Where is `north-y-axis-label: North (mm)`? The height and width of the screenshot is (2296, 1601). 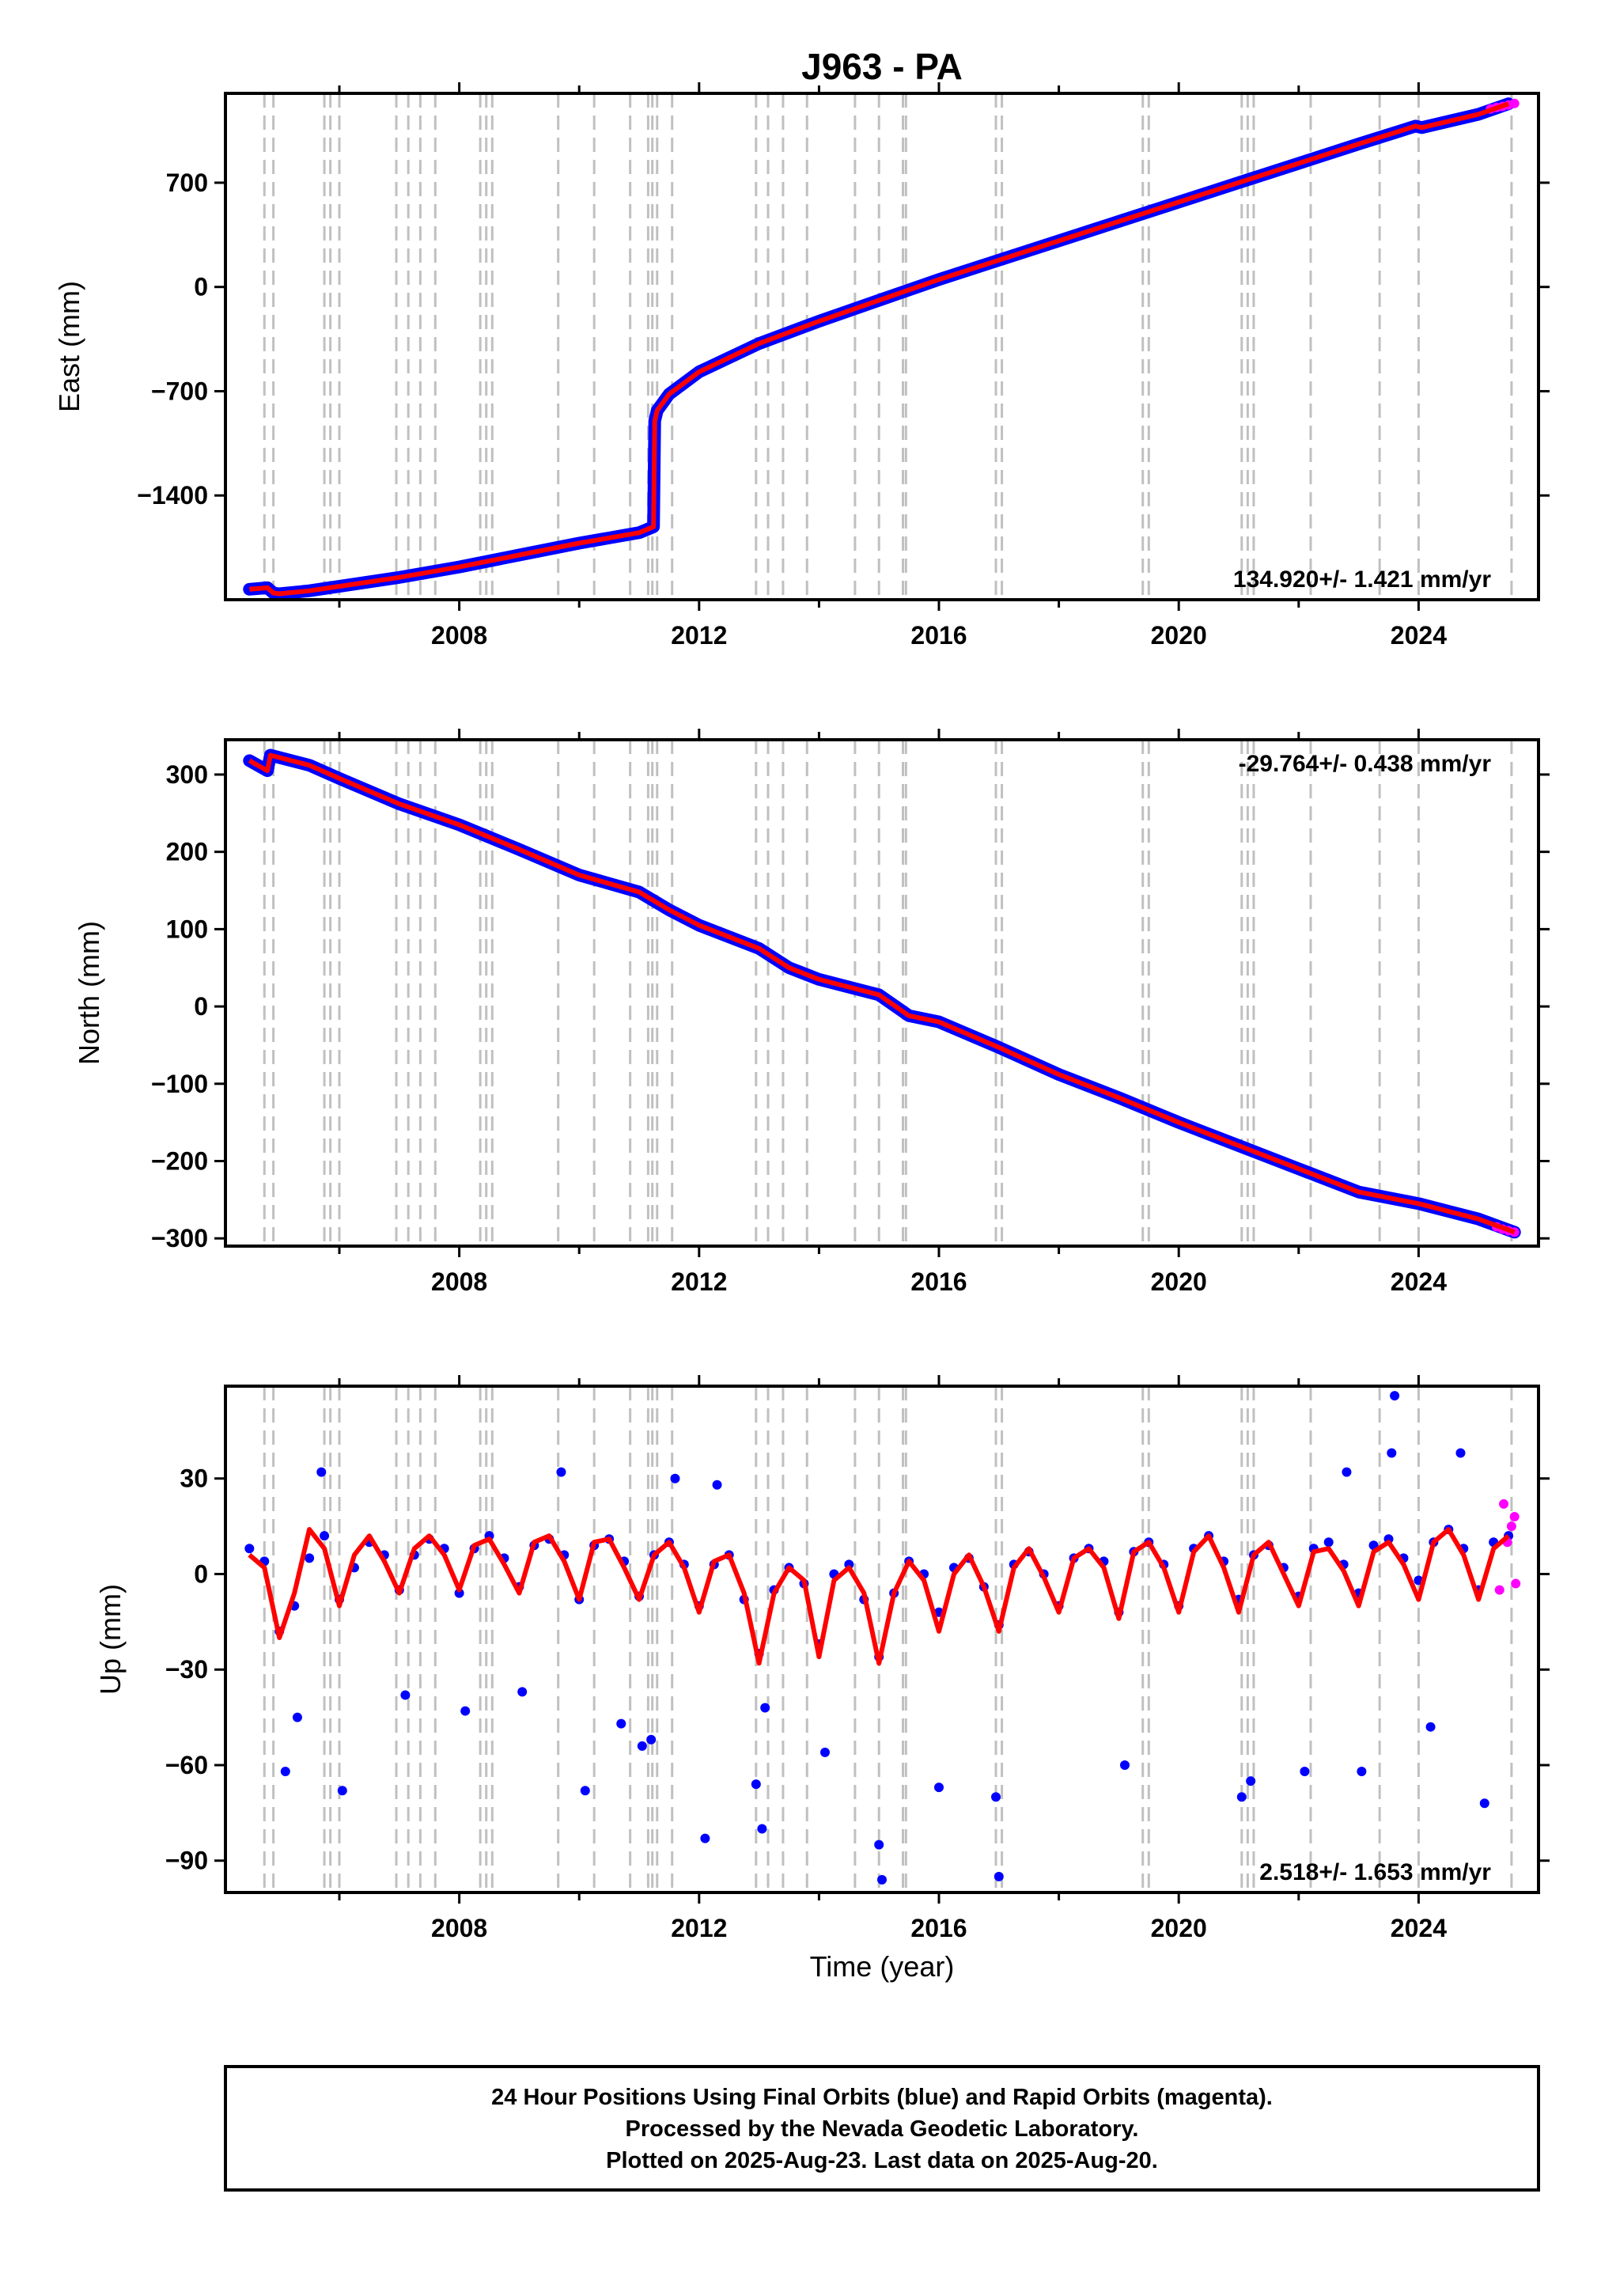 north-y-axis-label: North (mm) is located at coordinates (89, 993).